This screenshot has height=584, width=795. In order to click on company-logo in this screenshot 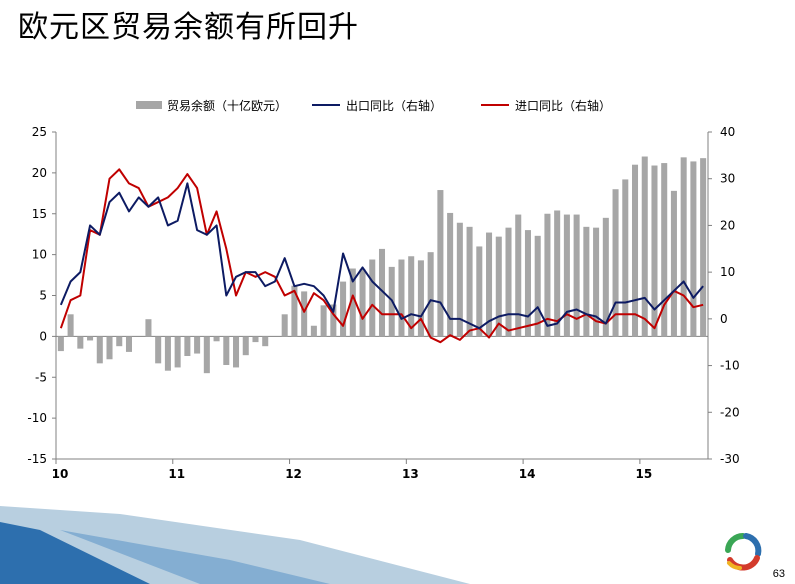, I will do `click(743, 551)`.